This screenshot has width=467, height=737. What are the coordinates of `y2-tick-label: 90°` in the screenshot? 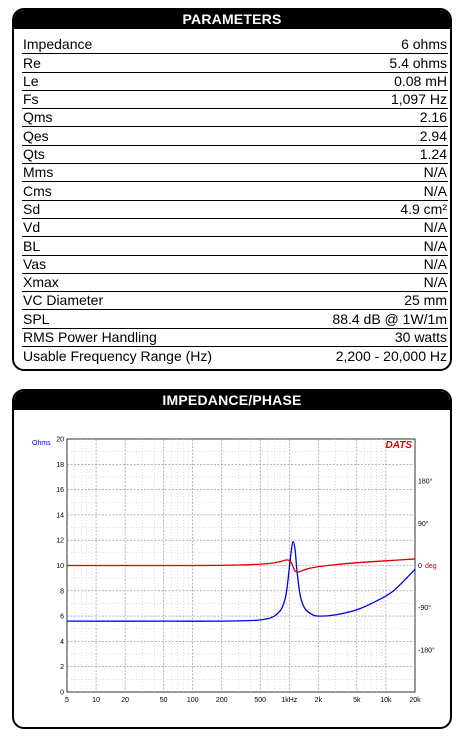 It's located at (423, 524).